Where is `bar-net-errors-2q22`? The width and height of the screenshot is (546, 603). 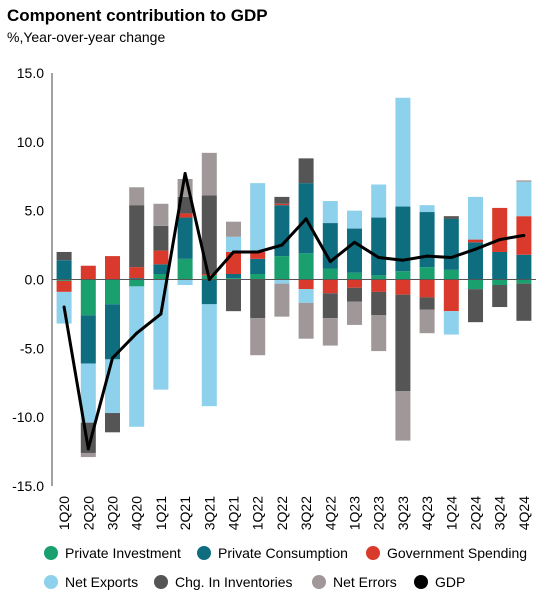
bar-net-errors-2q22 is located at coordinates (282, 300).